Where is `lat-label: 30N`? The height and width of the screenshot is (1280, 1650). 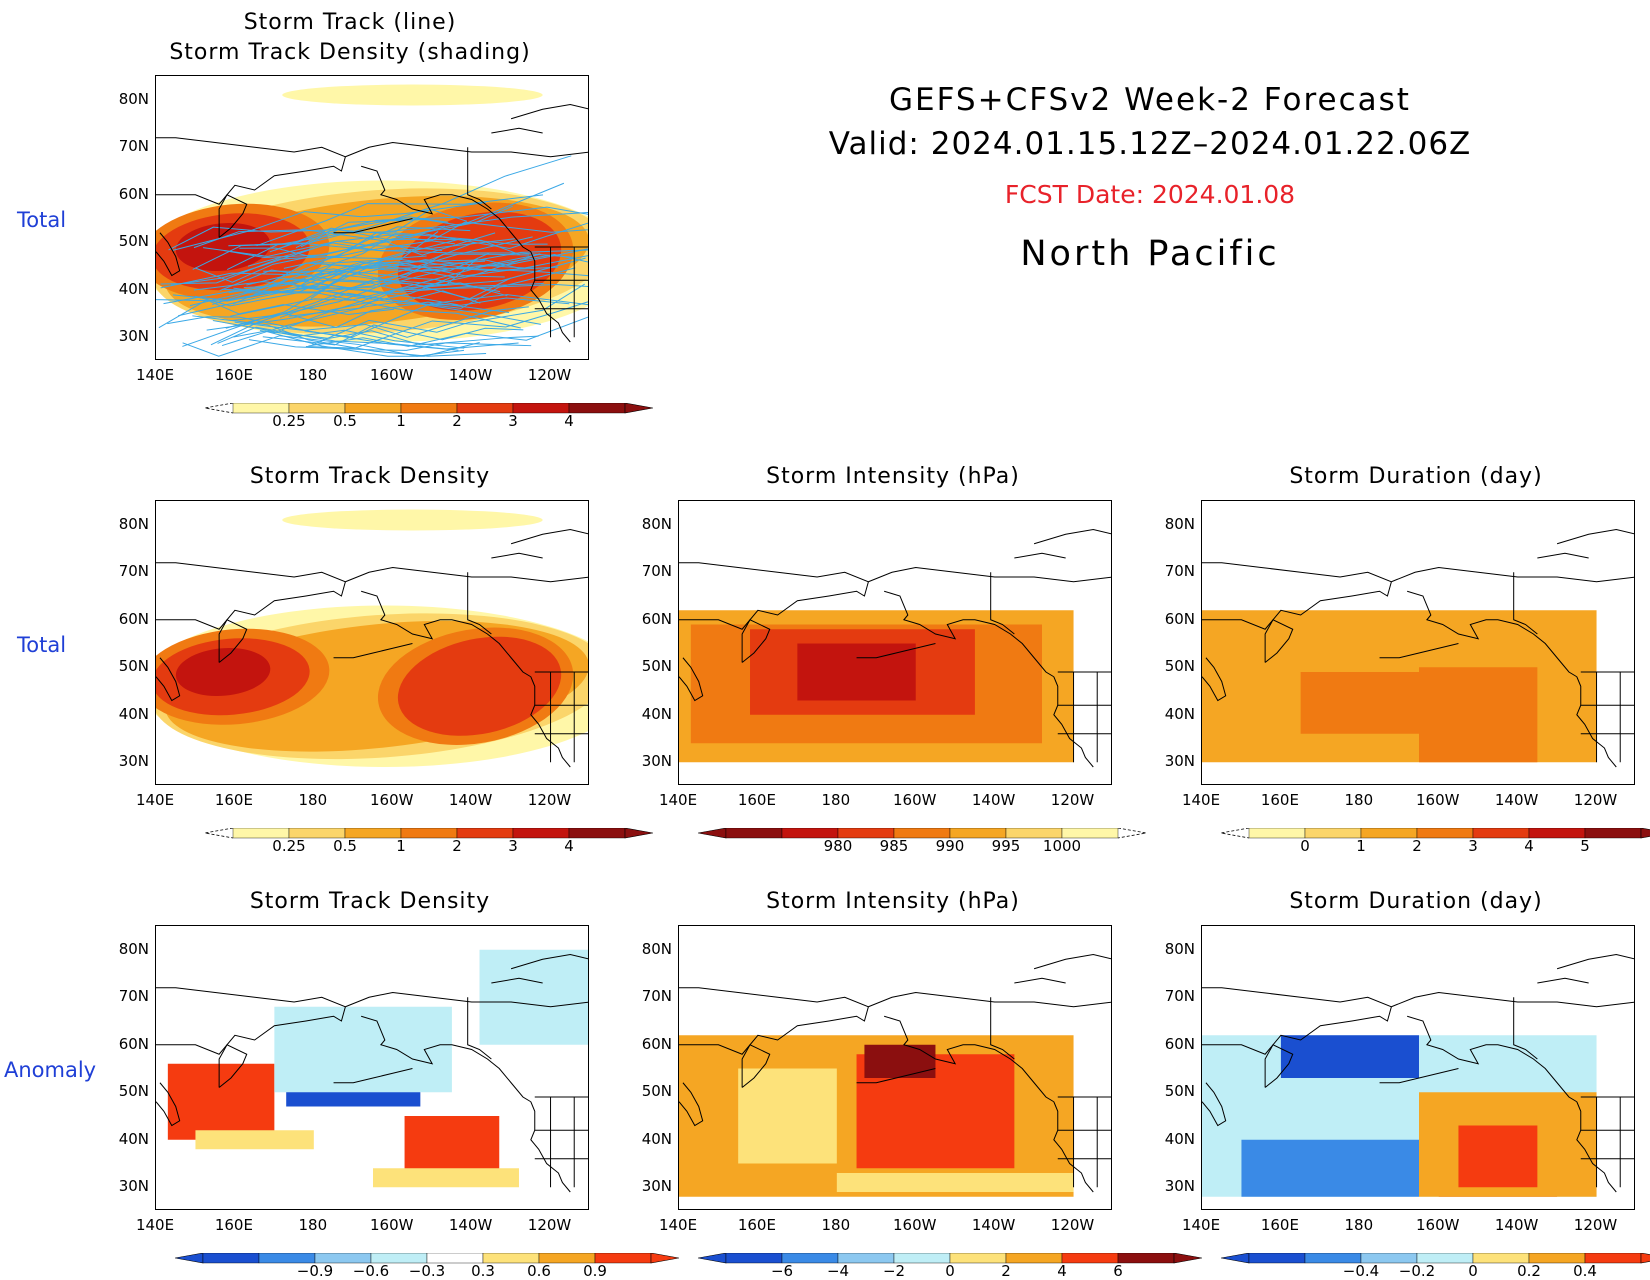
lat-label: 30N is located at coordinates (133, 761).